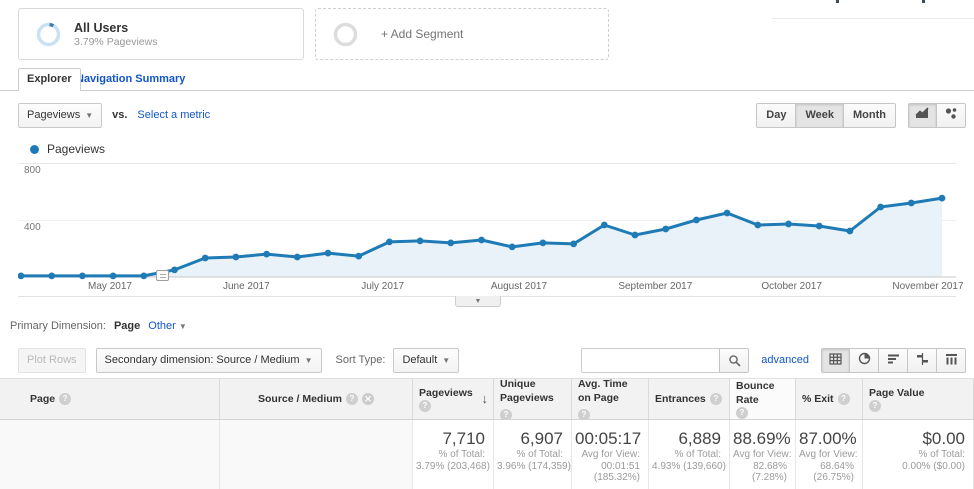 The height and width of the screenshot is (489, 974). Describe the element at coordinates (785, 360) in the screenshot. I see `advanced-search-link: advanced` at that location.